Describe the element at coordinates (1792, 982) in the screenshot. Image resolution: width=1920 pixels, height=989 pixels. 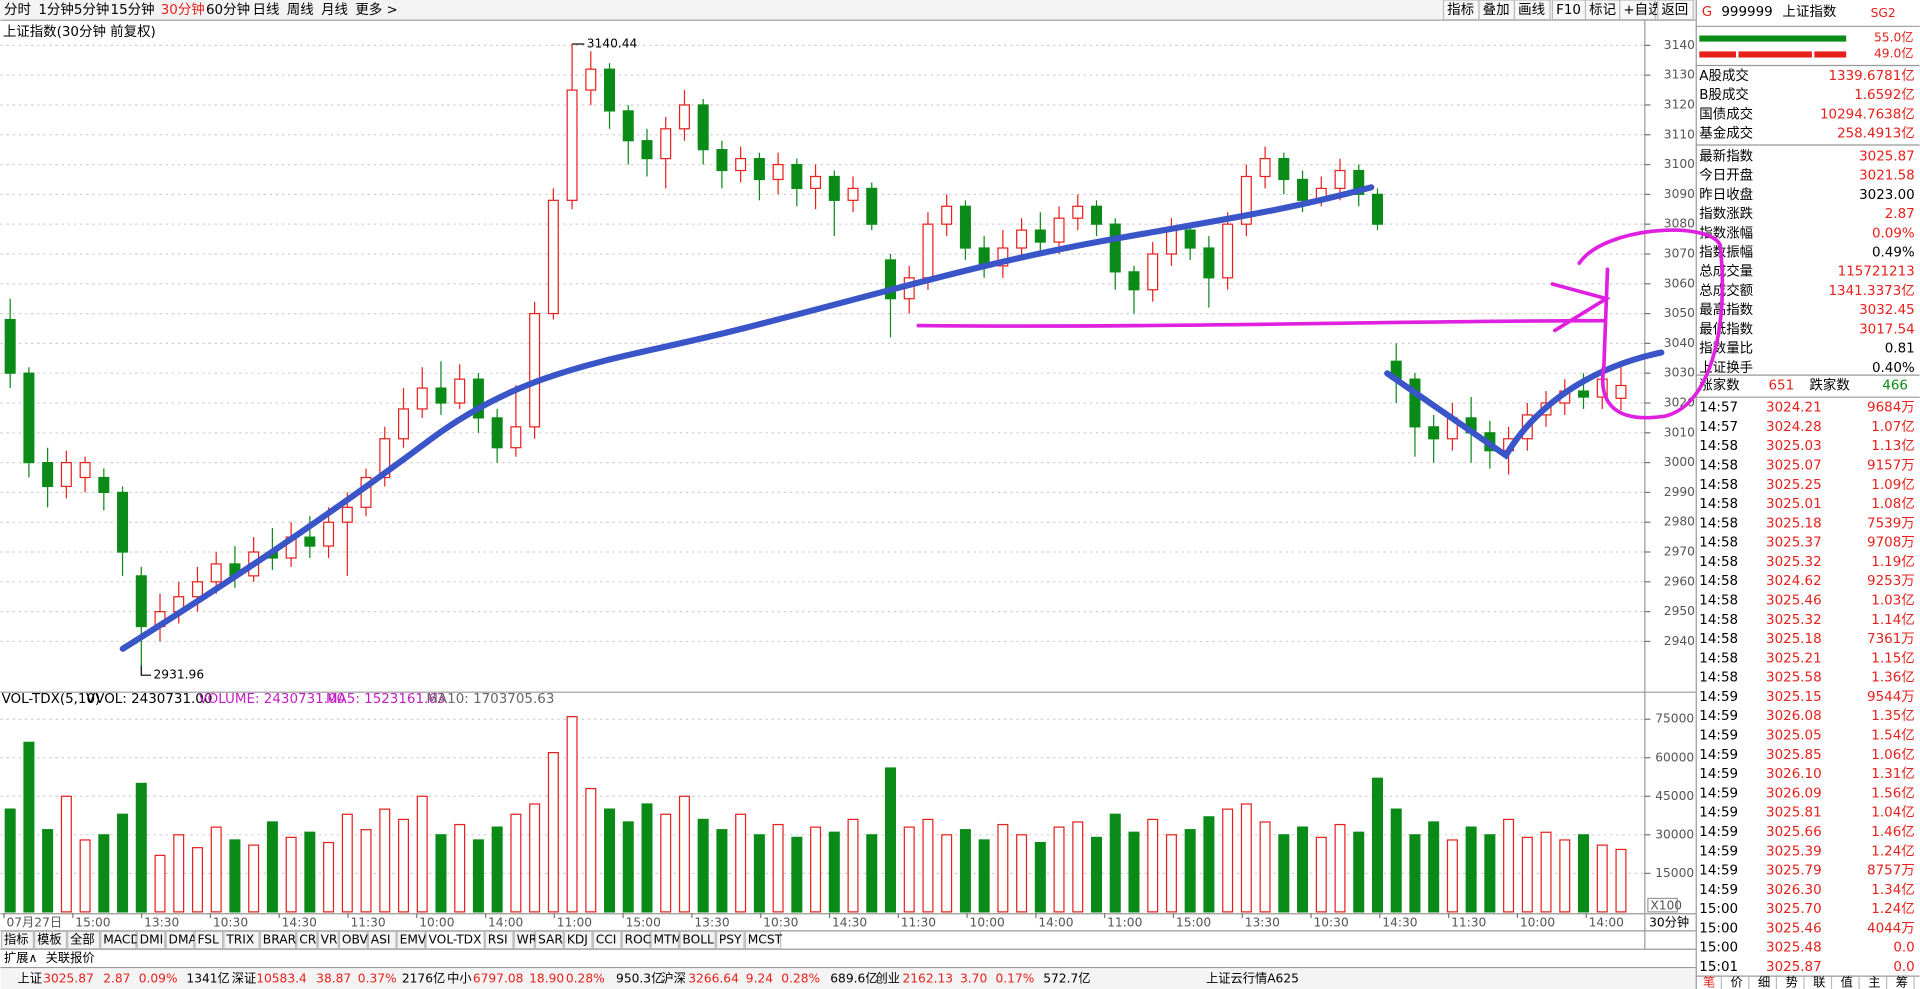
I see `panel-tab: 势` at that location.